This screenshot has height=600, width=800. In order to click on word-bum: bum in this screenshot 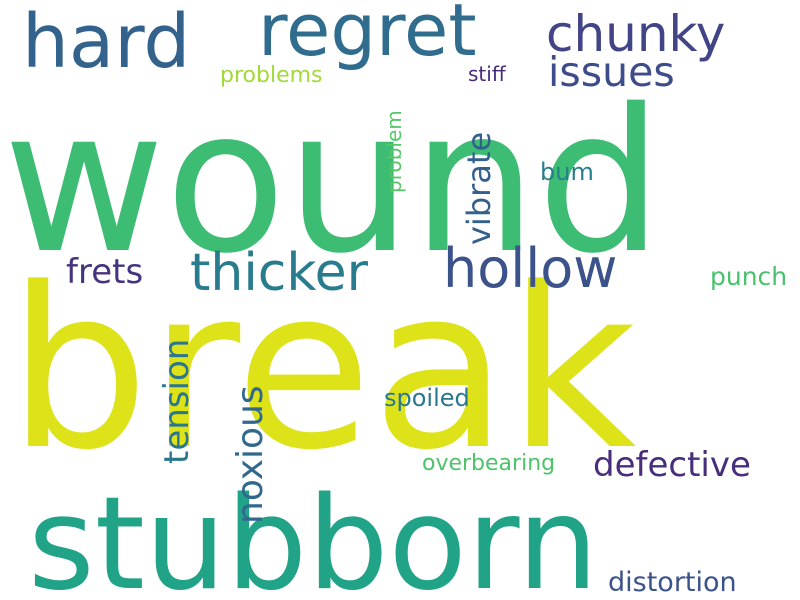, I will do `click(567, 172)`.